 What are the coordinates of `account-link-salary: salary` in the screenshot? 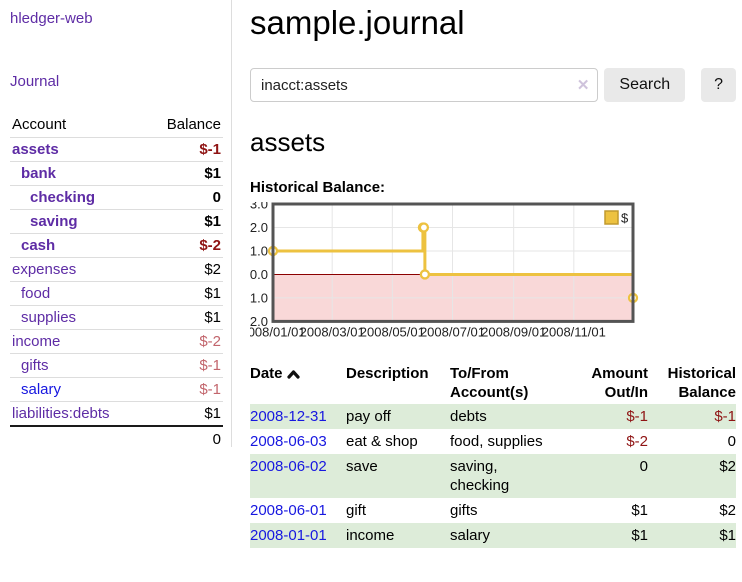 It's located at (41, 389).